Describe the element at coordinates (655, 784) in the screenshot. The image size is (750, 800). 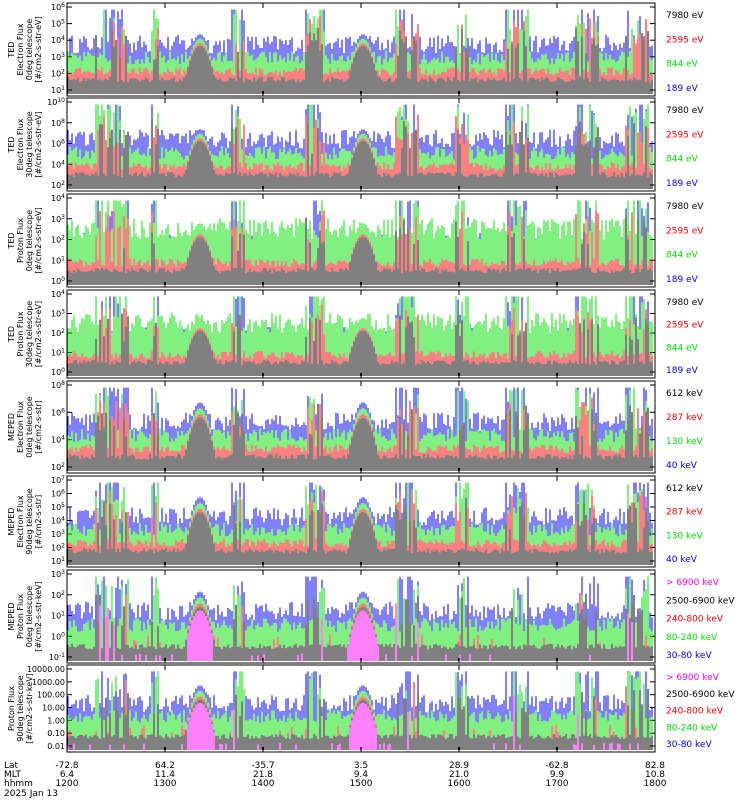
I see `x-tick-hhmm: 1800` at that location.